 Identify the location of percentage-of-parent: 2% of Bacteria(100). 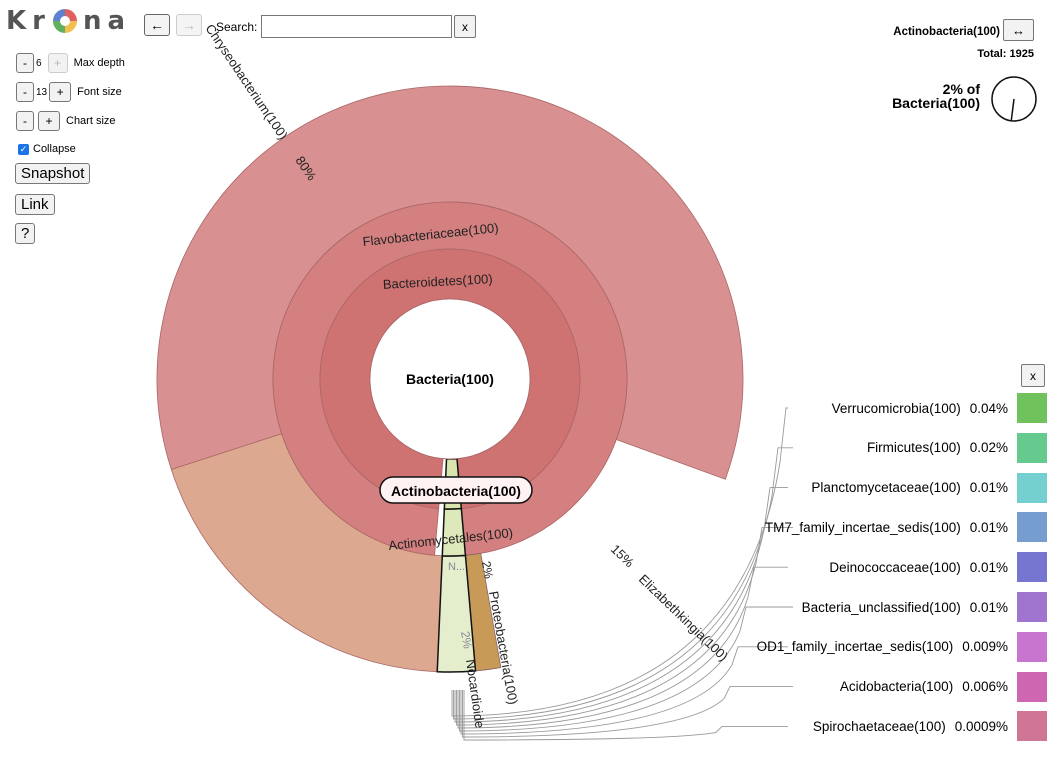
(936, 96).